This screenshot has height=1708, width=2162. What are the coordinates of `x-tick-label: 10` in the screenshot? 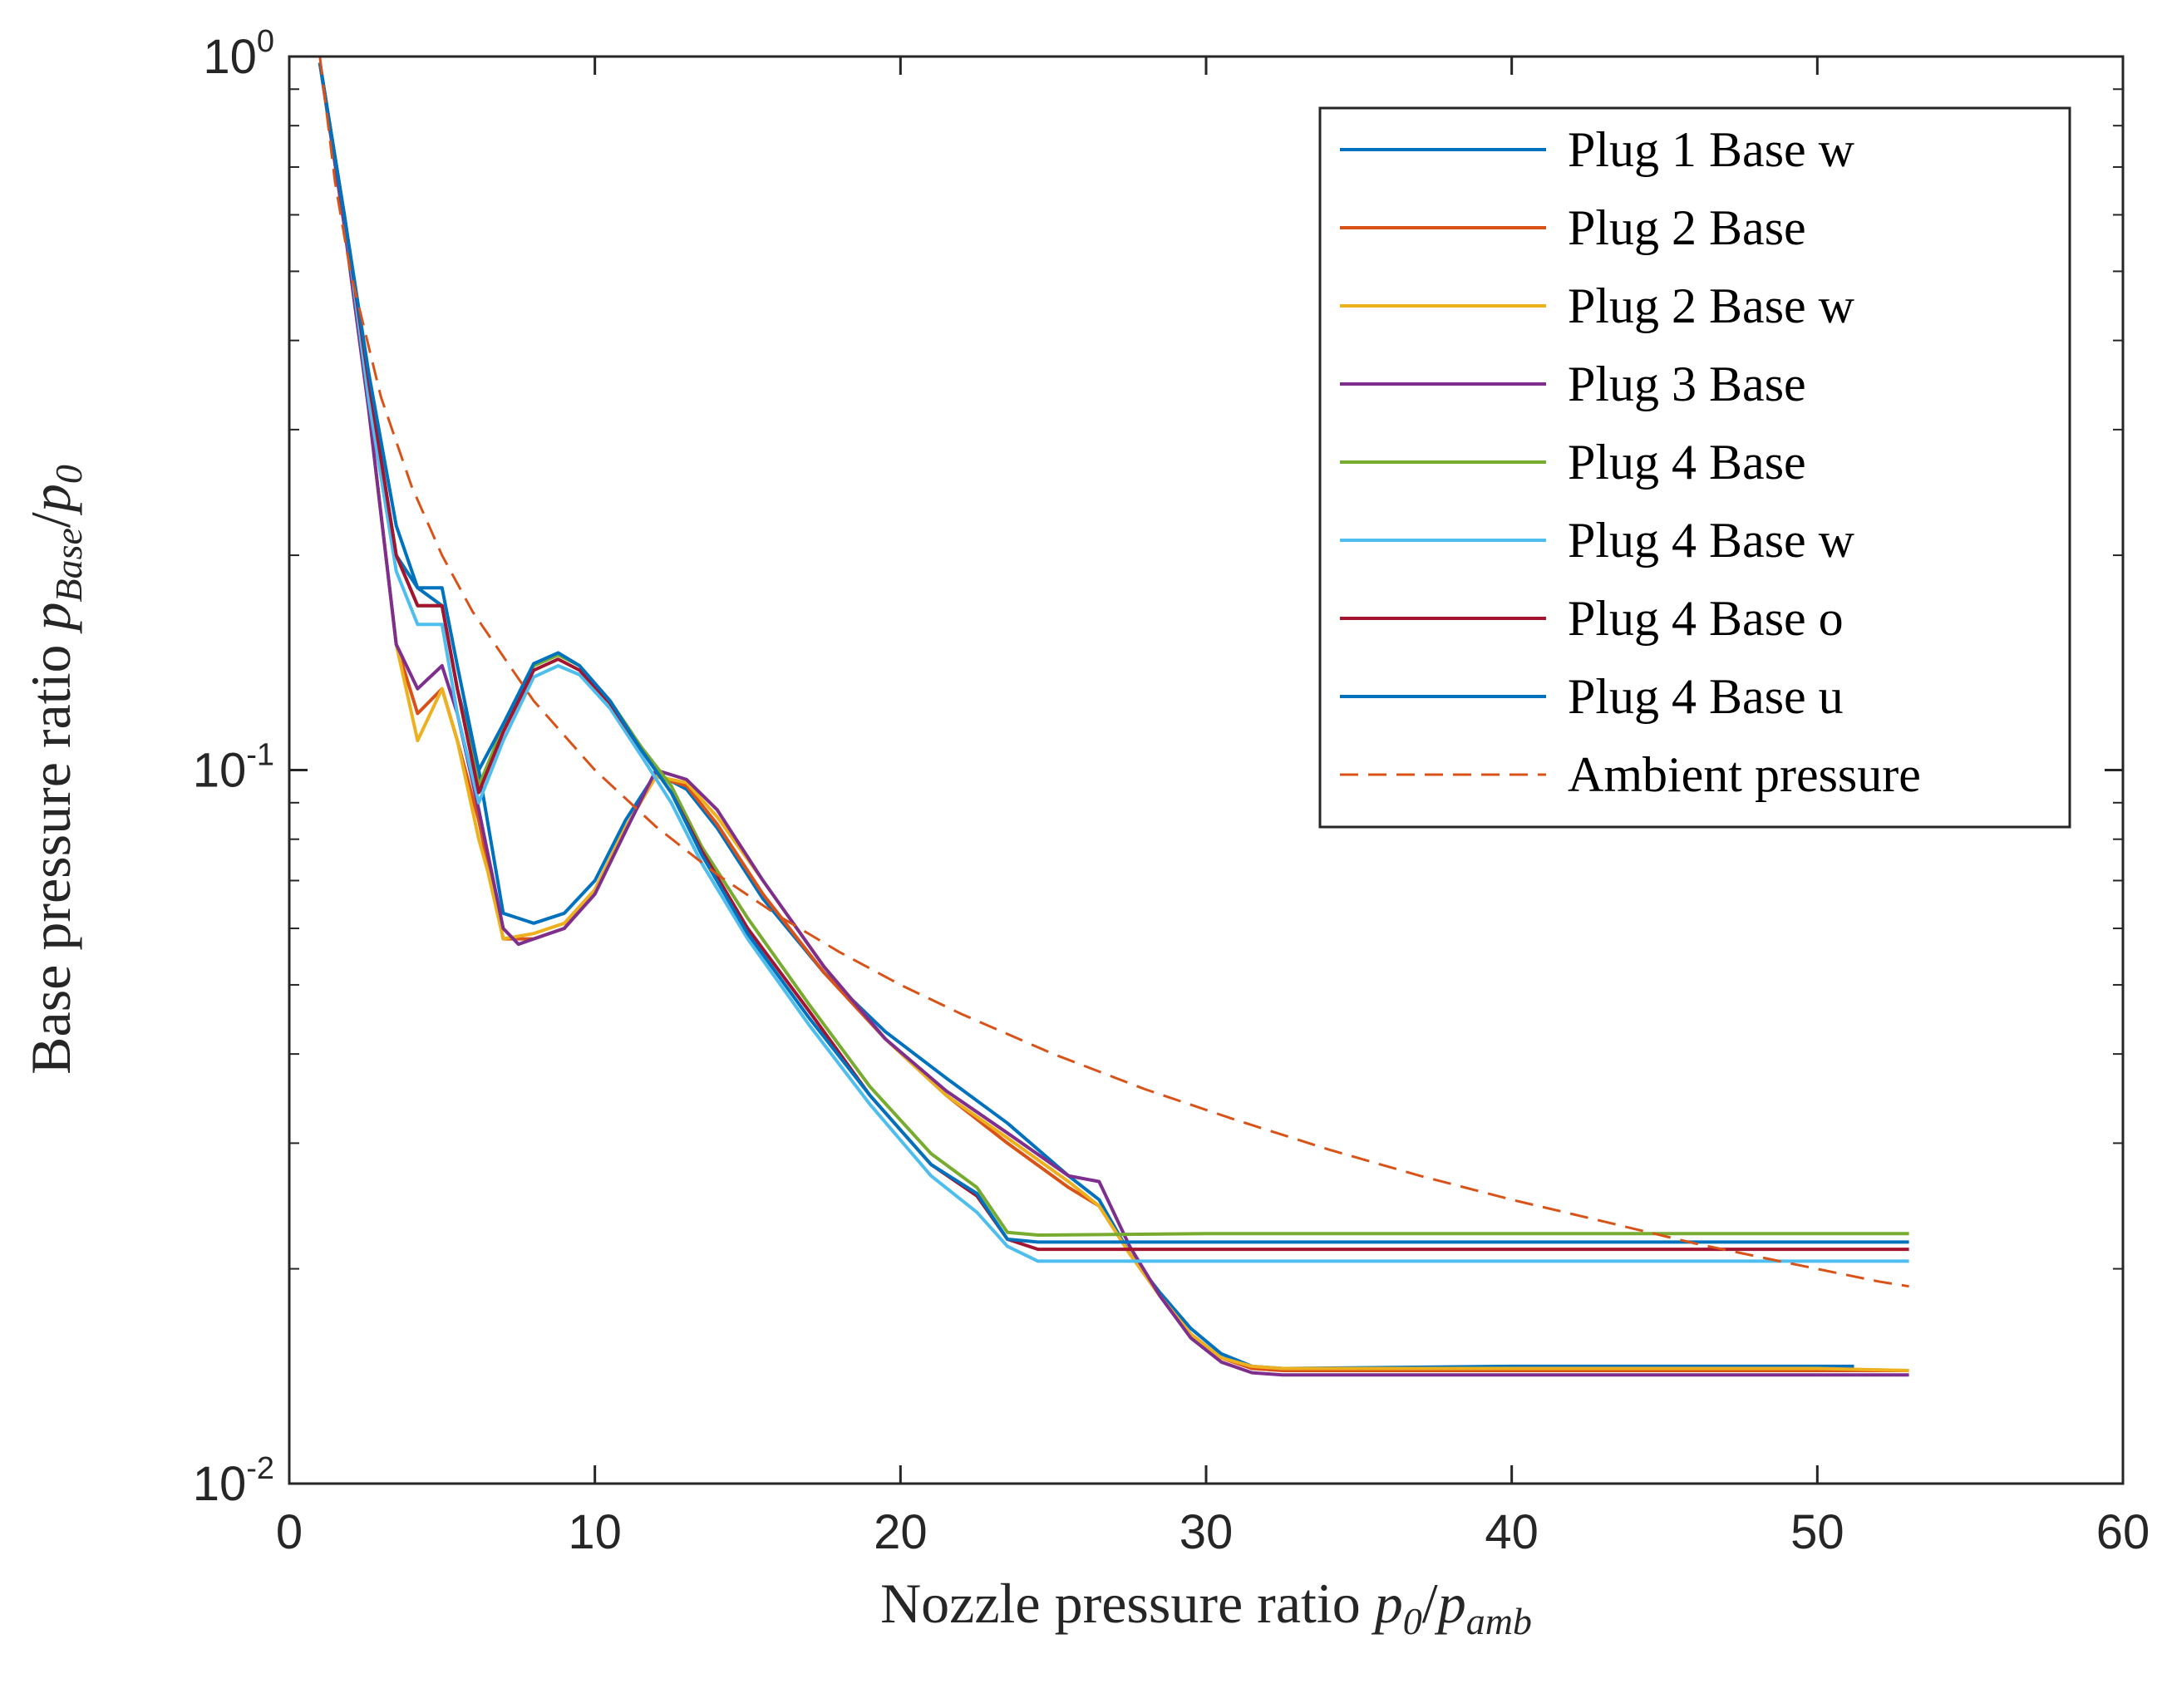 It's located at (595, 1532).